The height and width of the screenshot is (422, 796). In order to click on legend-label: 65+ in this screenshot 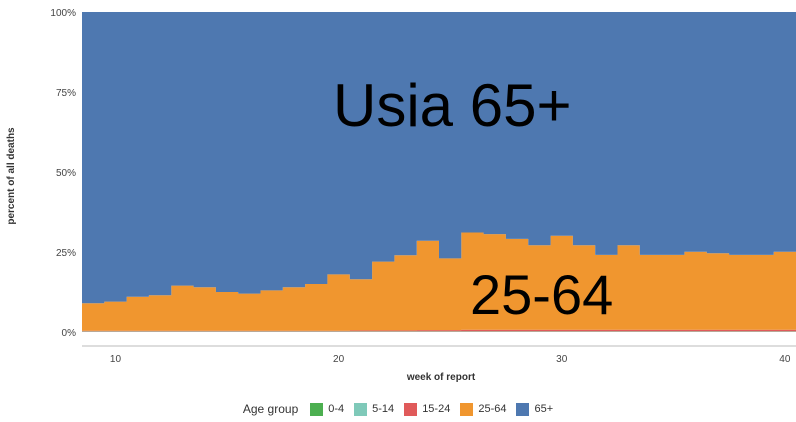, I will do `click(544, 409)`.